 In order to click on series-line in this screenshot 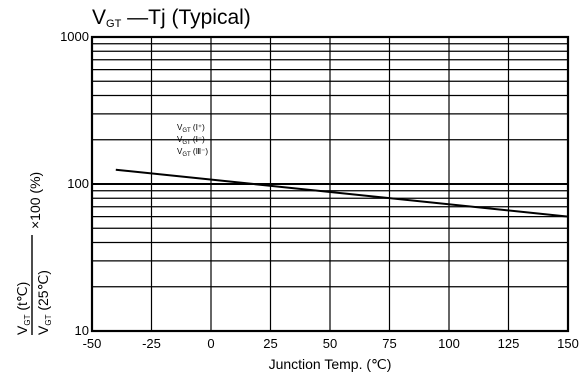, I will do `click(342, 193)`.